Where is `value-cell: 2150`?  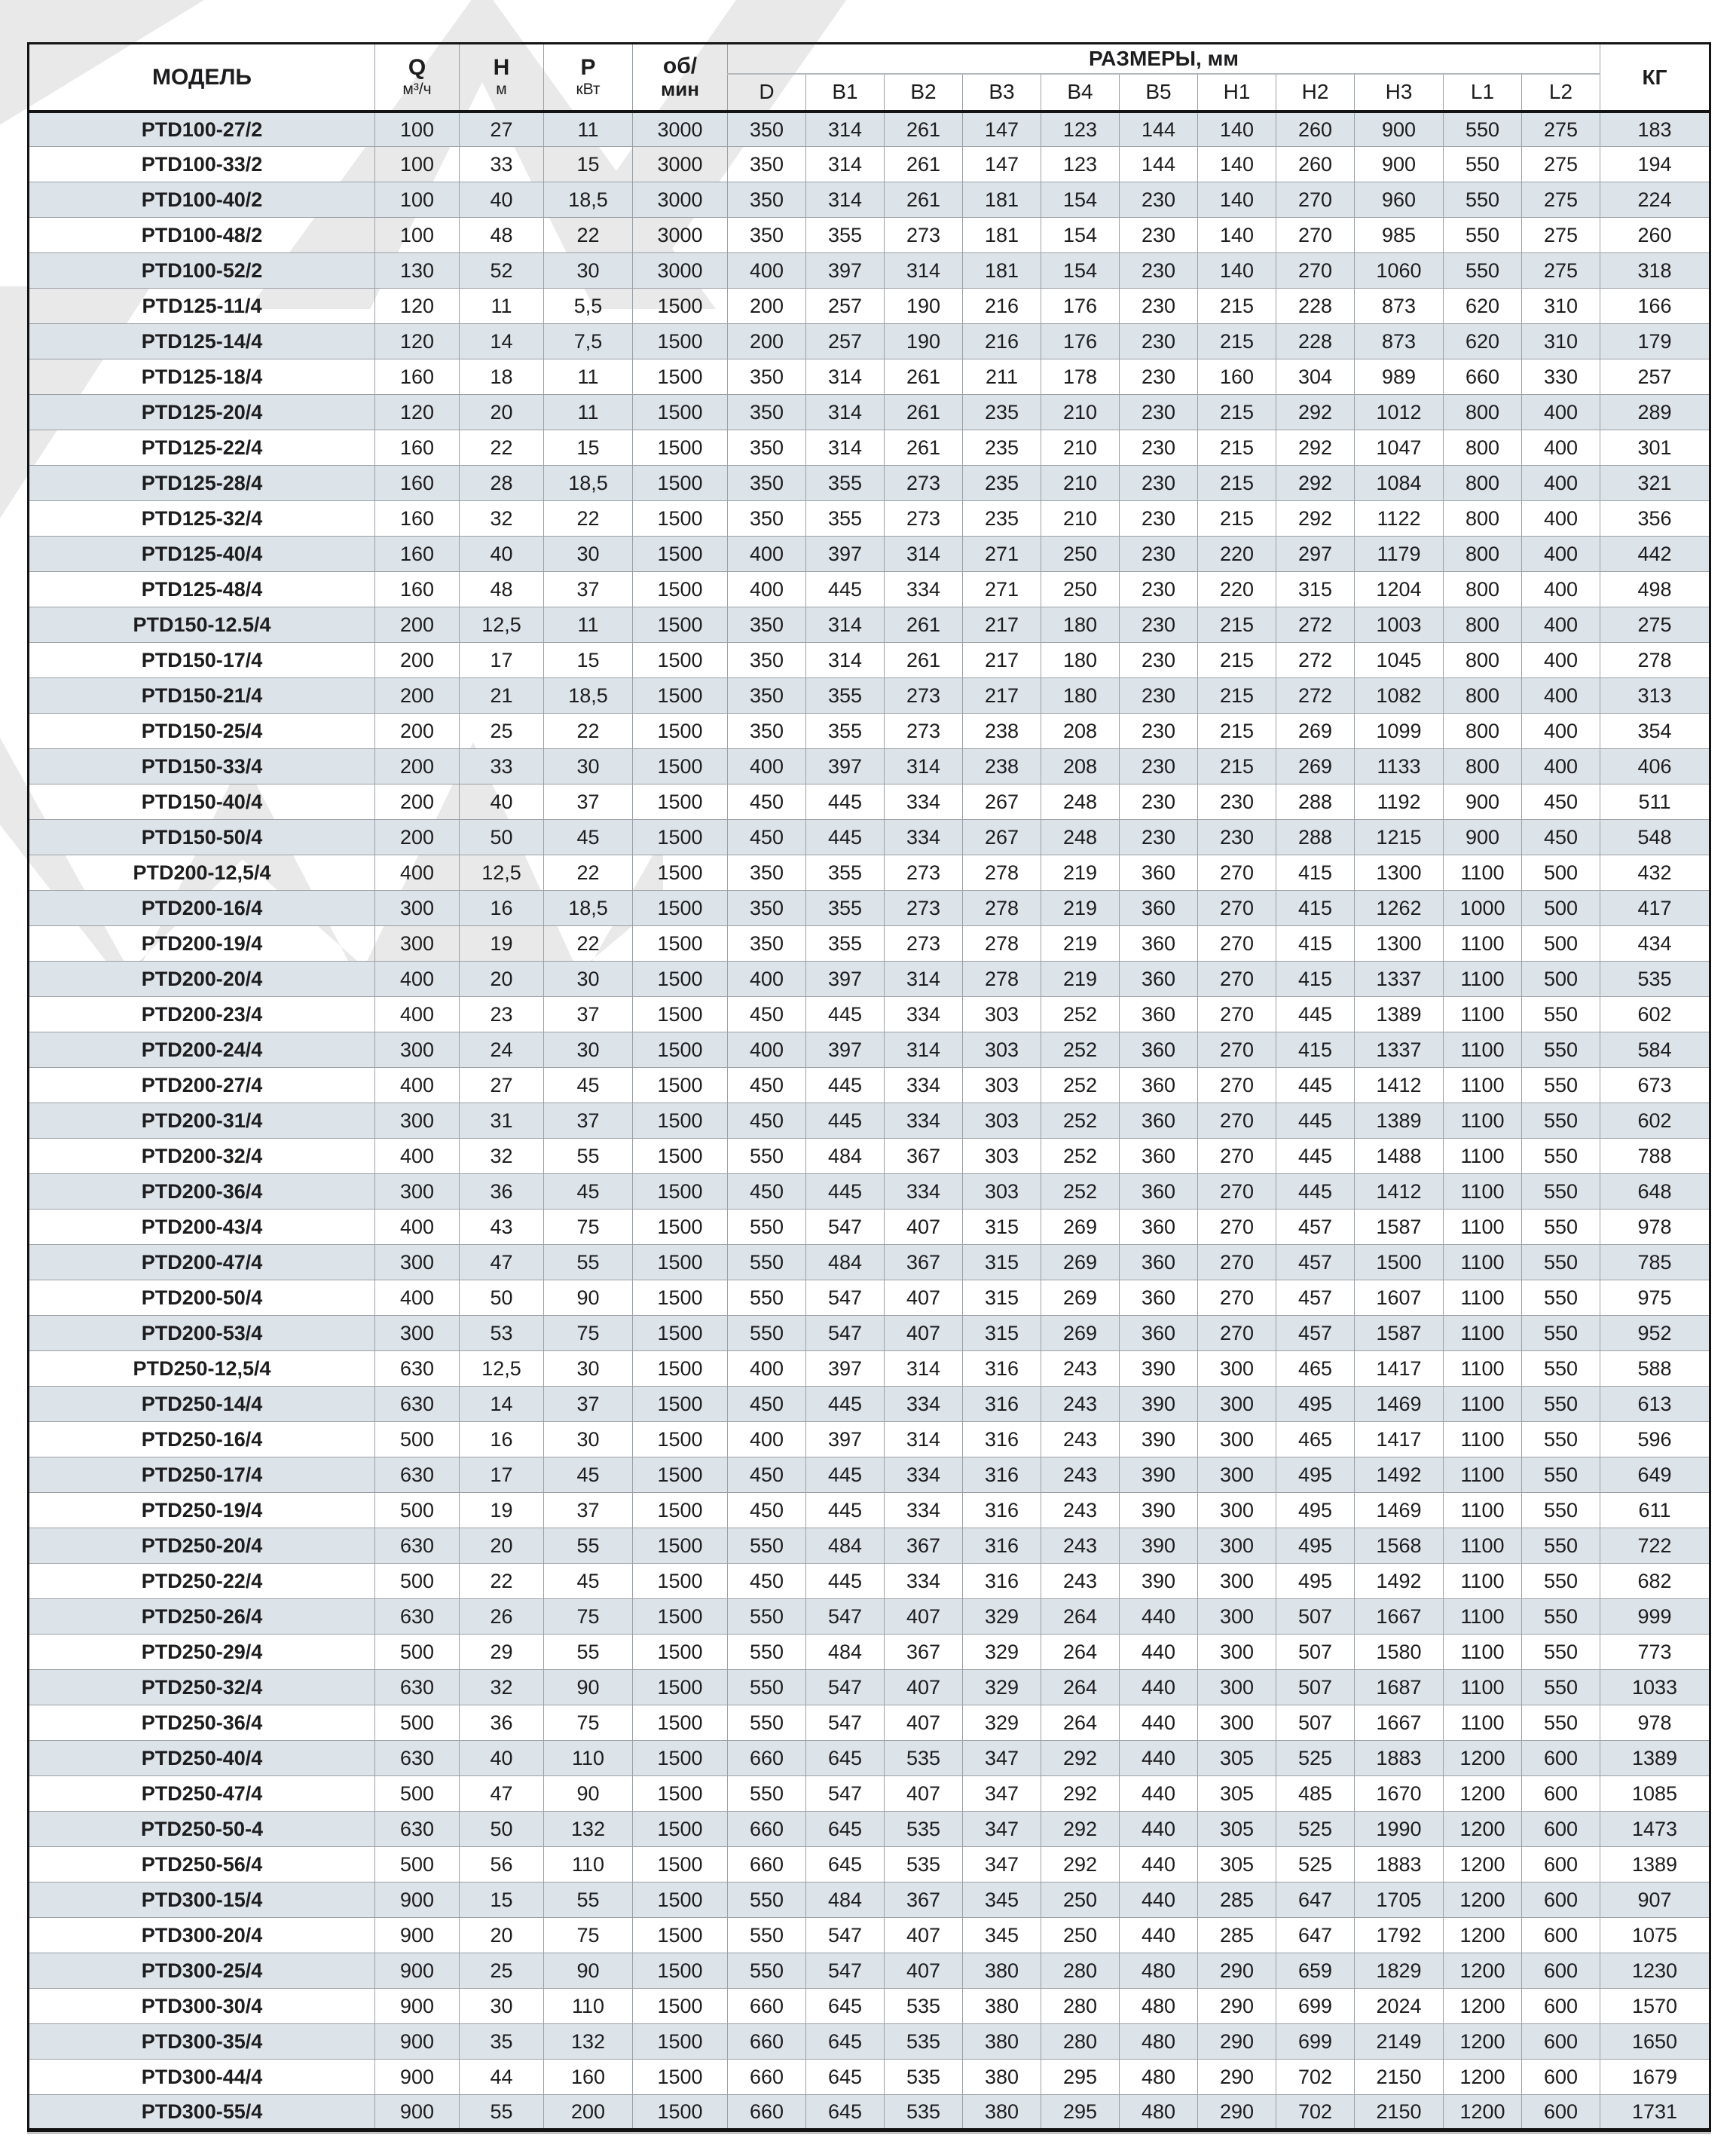 value-cell: 2150 is located at coordinates (1399, 2077).